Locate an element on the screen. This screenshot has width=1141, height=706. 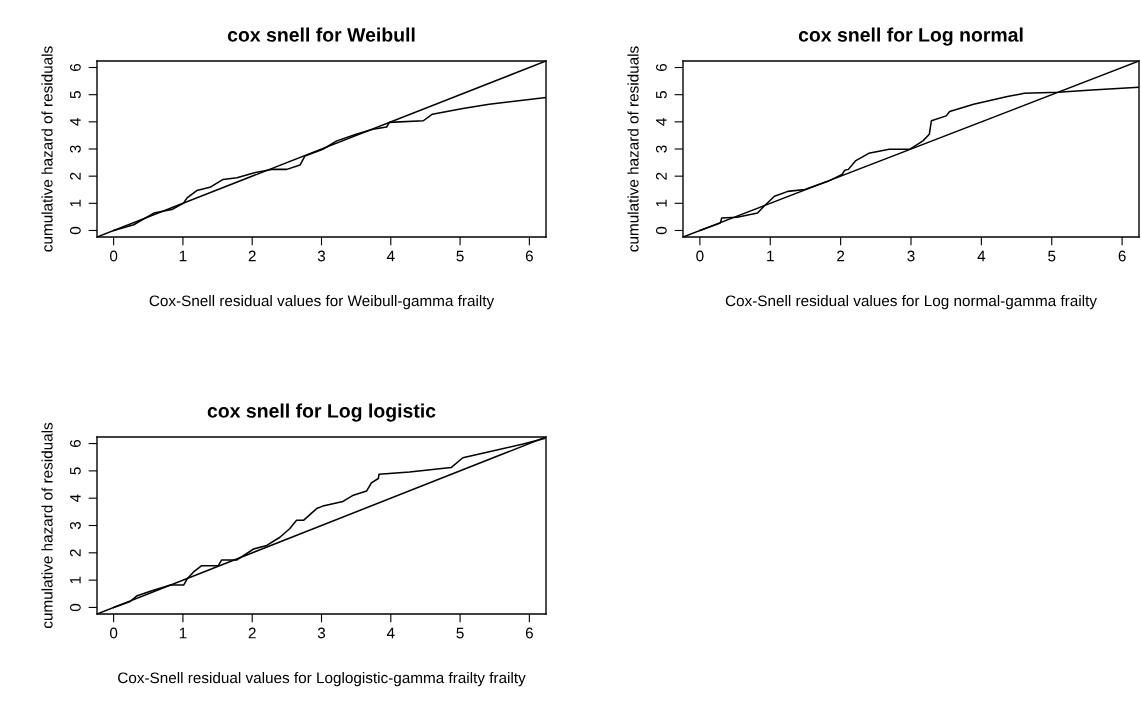
chart-title: cox snell for Log normal is located at coordinates (910, 36).